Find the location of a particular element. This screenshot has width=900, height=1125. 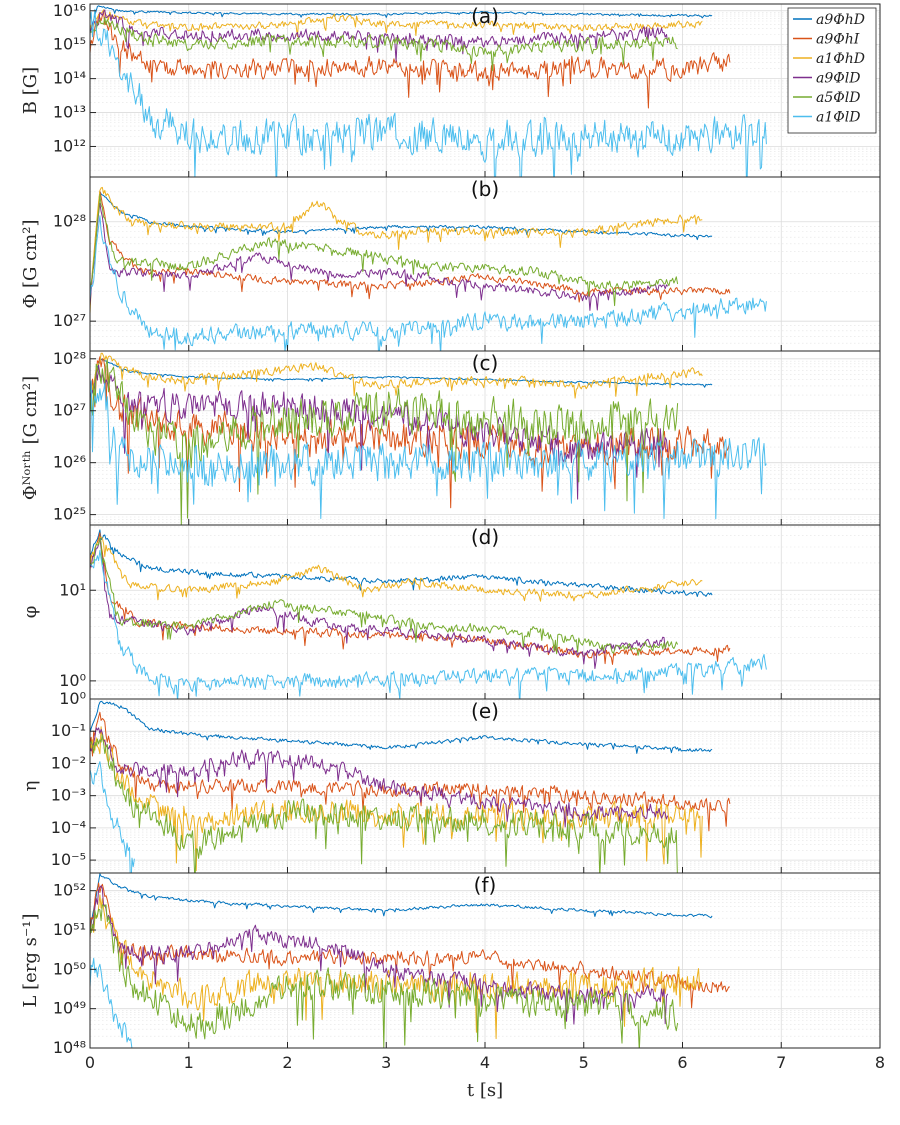

series-line-a9hI-c is located at coordinates (410, 432).